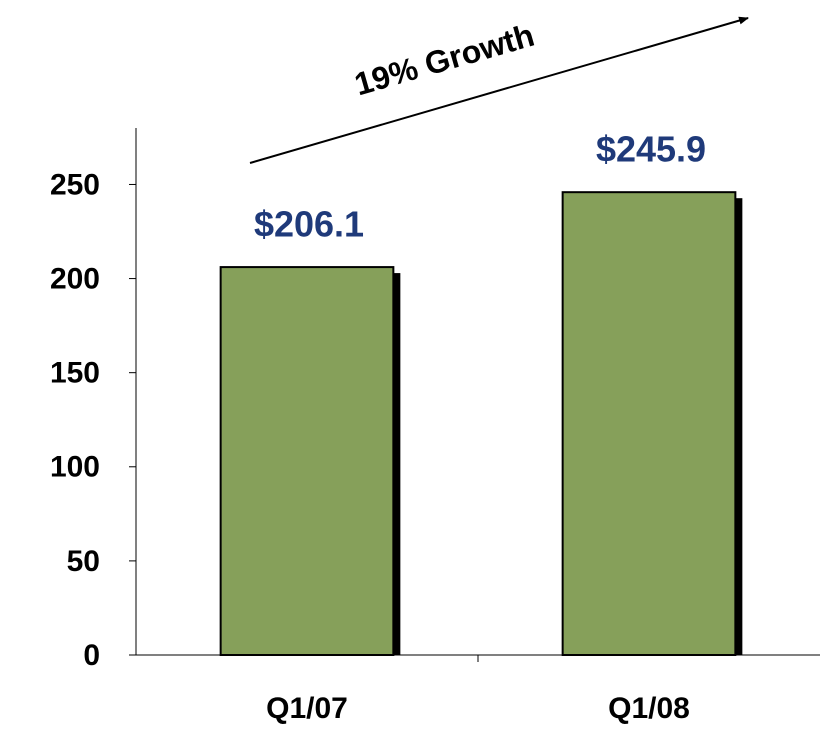 The image size is (821, 729). Describe the element at coordinates (75, 373) in the screenshot. I see `y-tick-label: 150` at that location.